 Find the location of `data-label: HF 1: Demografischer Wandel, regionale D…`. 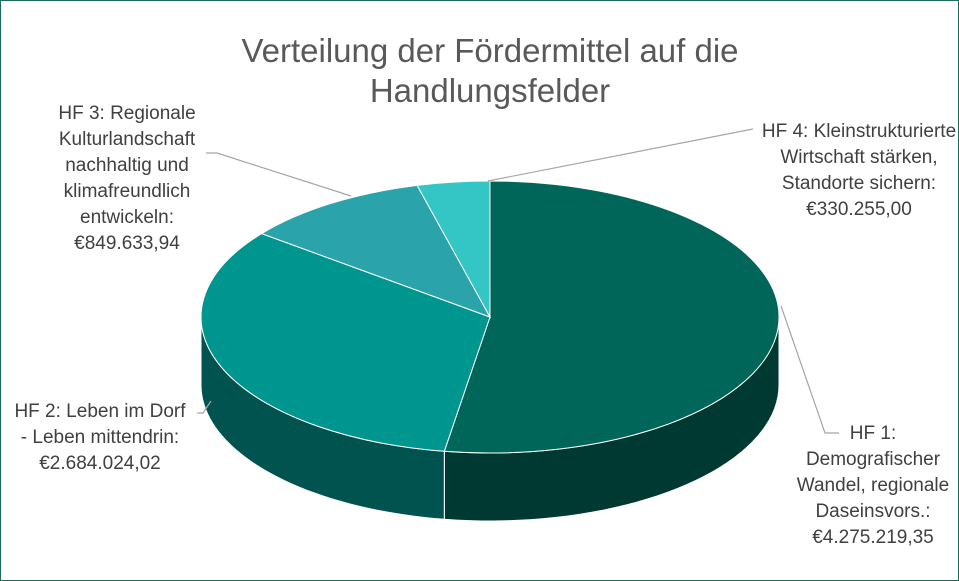

data-label: HF 1: Demografischer Wandel, regionale D… is located at coordinates (873, 486).